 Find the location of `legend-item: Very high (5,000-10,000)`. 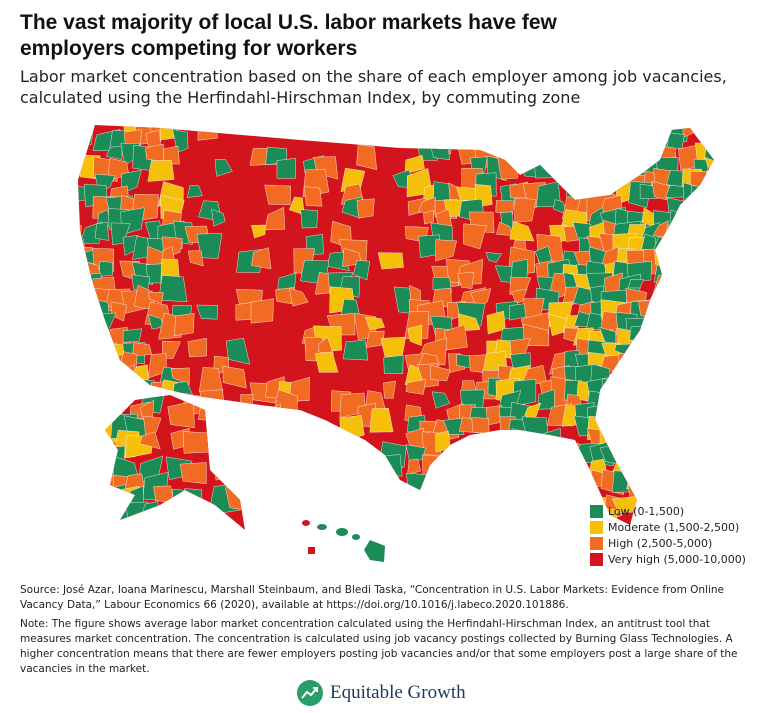

legend-item: Very high (5,000-10,000) is located at coordinates (668, 559).